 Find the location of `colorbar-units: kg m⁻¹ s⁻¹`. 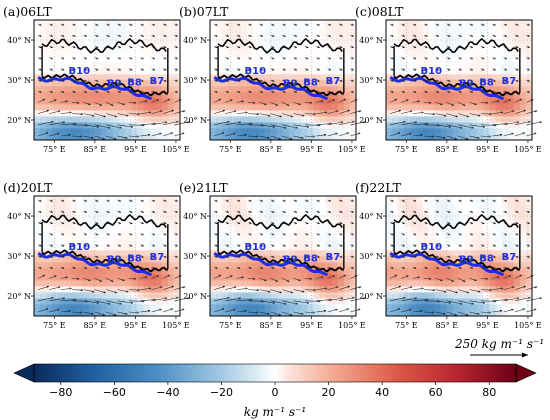

colorbar-units: kg m⁻¹ s⁻¹ is located at coordinates (275, 412).